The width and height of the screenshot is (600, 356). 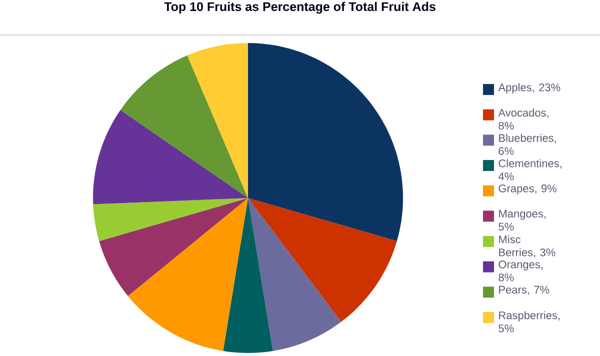 I want to click on legend-label: Misc Berries, 3%, so click(x=527, y=246).